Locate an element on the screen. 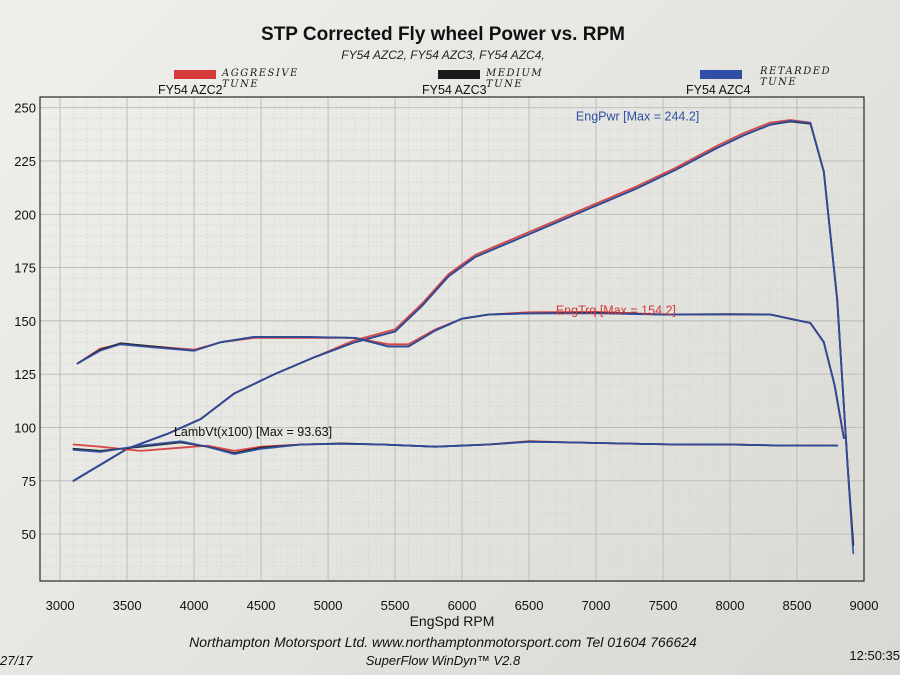  y-tick-label: 200 is located at coordinates (25, 214).